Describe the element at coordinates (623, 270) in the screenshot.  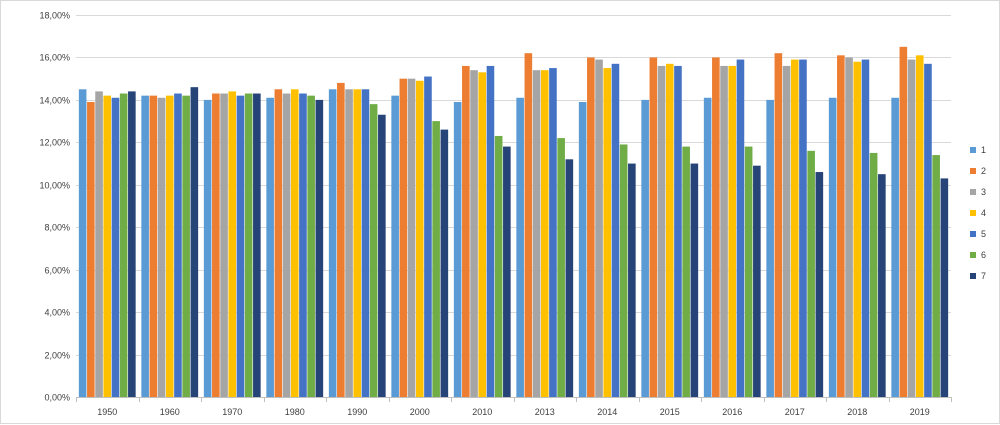
I see `bar-series-6-2014` at that location.